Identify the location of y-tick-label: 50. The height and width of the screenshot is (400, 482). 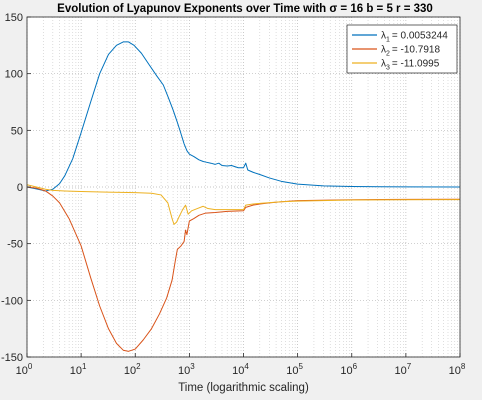
(17, 131).